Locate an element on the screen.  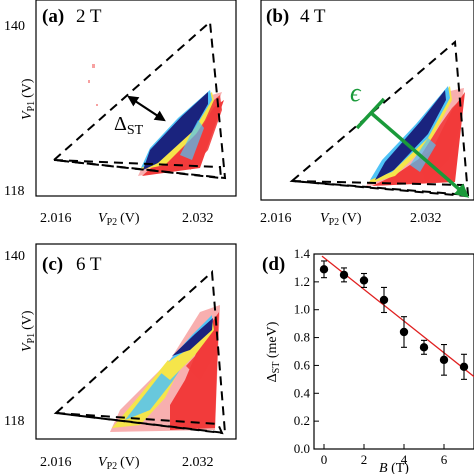
y-tick-label: 0.6 is located at coordinates (302, 364).